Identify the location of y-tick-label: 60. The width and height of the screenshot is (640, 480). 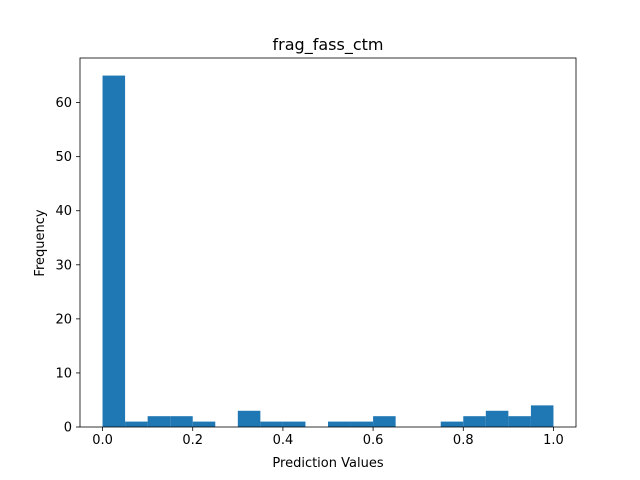
(63, 103).